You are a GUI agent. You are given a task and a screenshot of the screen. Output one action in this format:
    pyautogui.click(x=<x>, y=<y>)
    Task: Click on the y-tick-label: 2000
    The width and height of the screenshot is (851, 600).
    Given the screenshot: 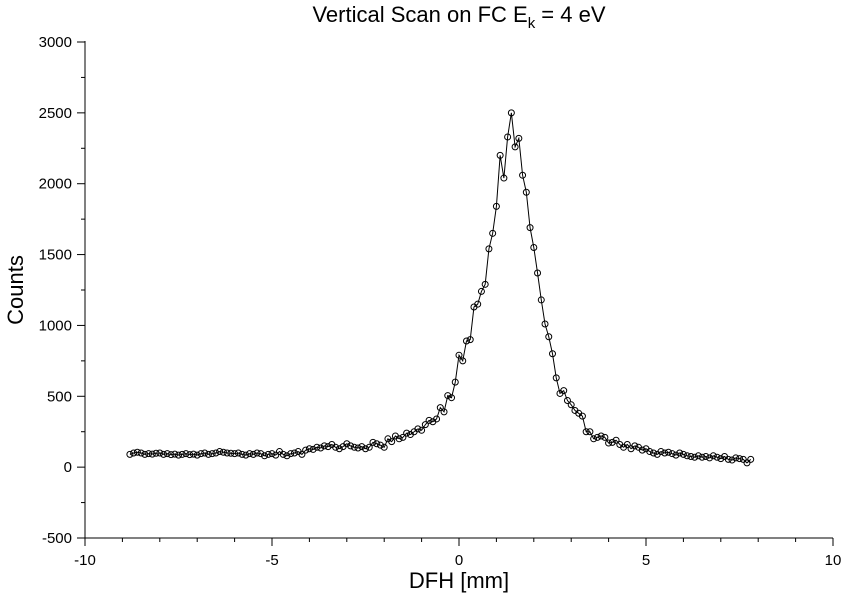 What is the action you would take?
    pyautogui.click(x=55, y=184)
    